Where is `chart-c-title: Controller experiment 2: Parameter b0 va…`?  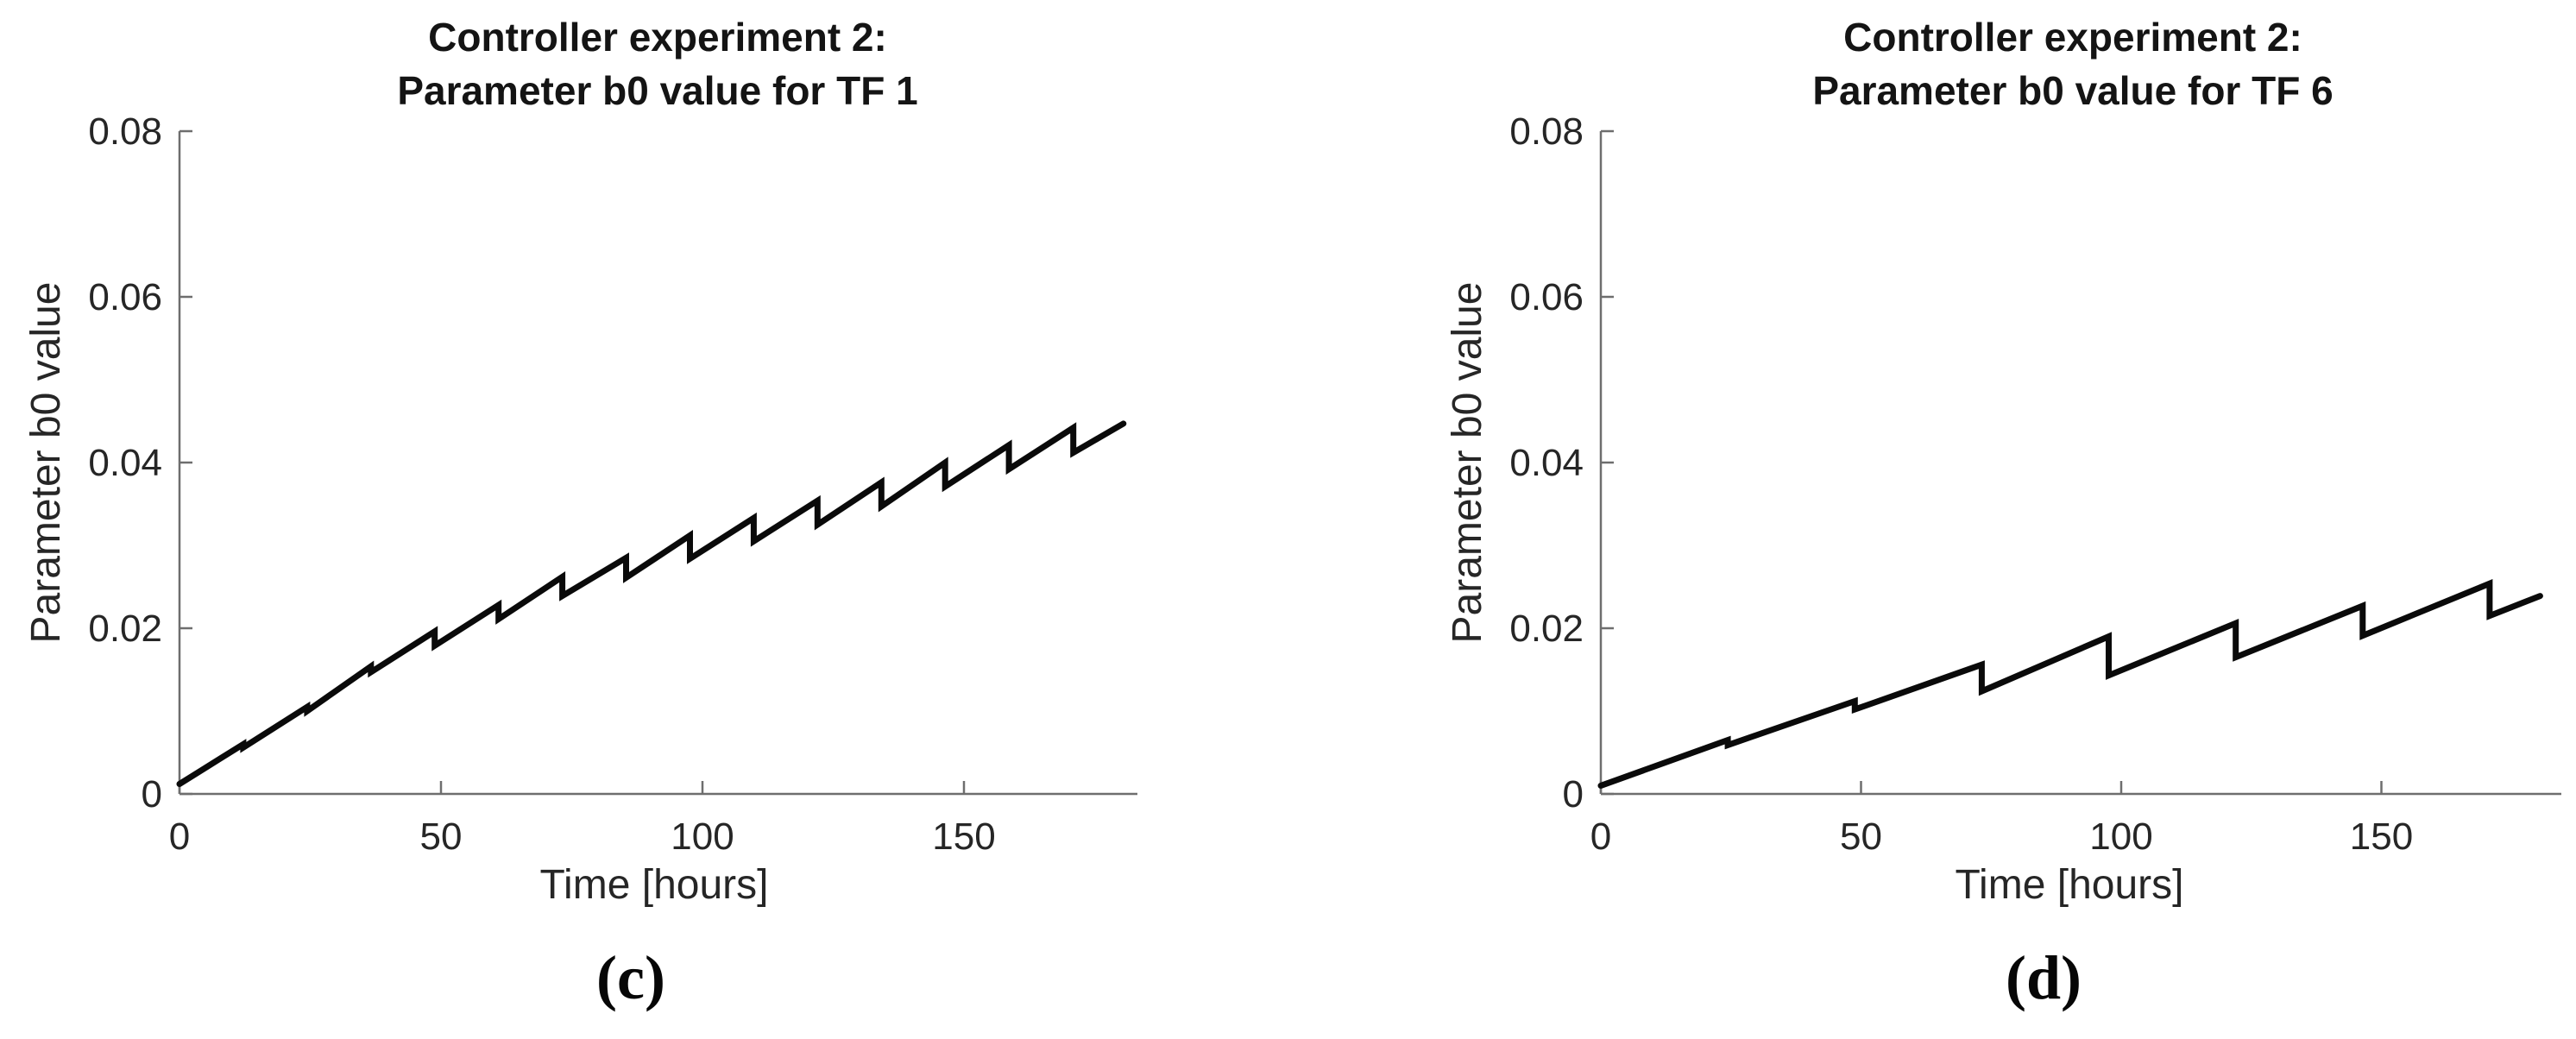
chart-c-title: Controller experiment 2: Parameter b0 va… is located at coordinates (658, 63).